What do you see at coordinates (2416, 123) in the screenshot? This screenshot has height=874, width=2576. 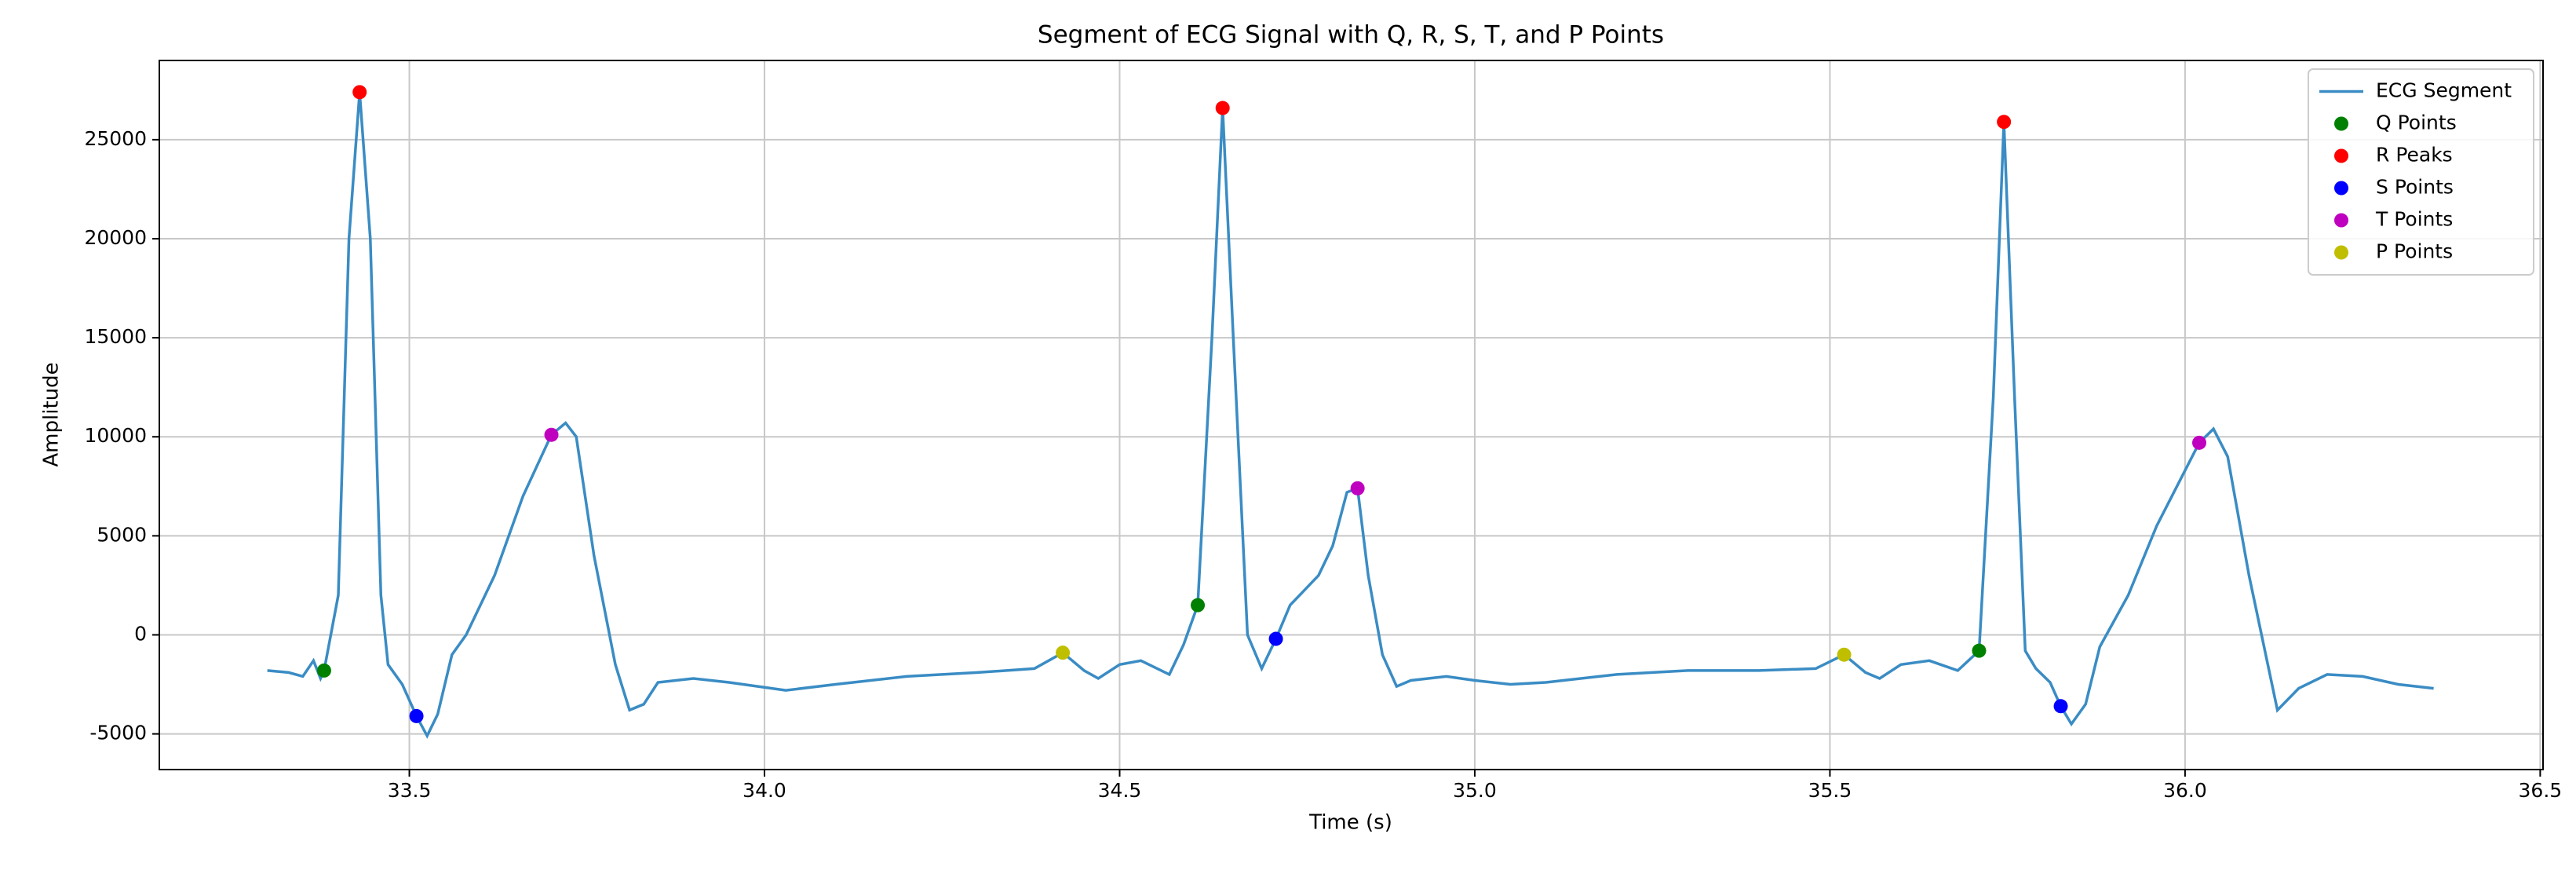 I see `legend-label: Q Points` at bounding box center [2416, 123].